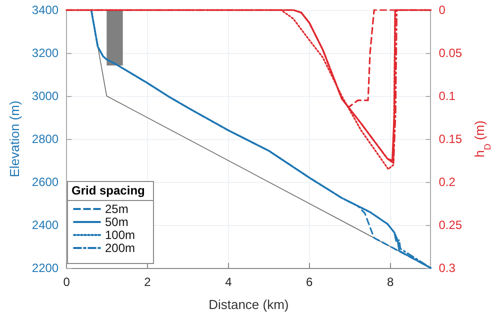 The image size is (500, 317). What do you see at coordinates (450, 139) in the screenshot?
I see `y2-tick-label: 0.15` at bounding box center [450, 139].